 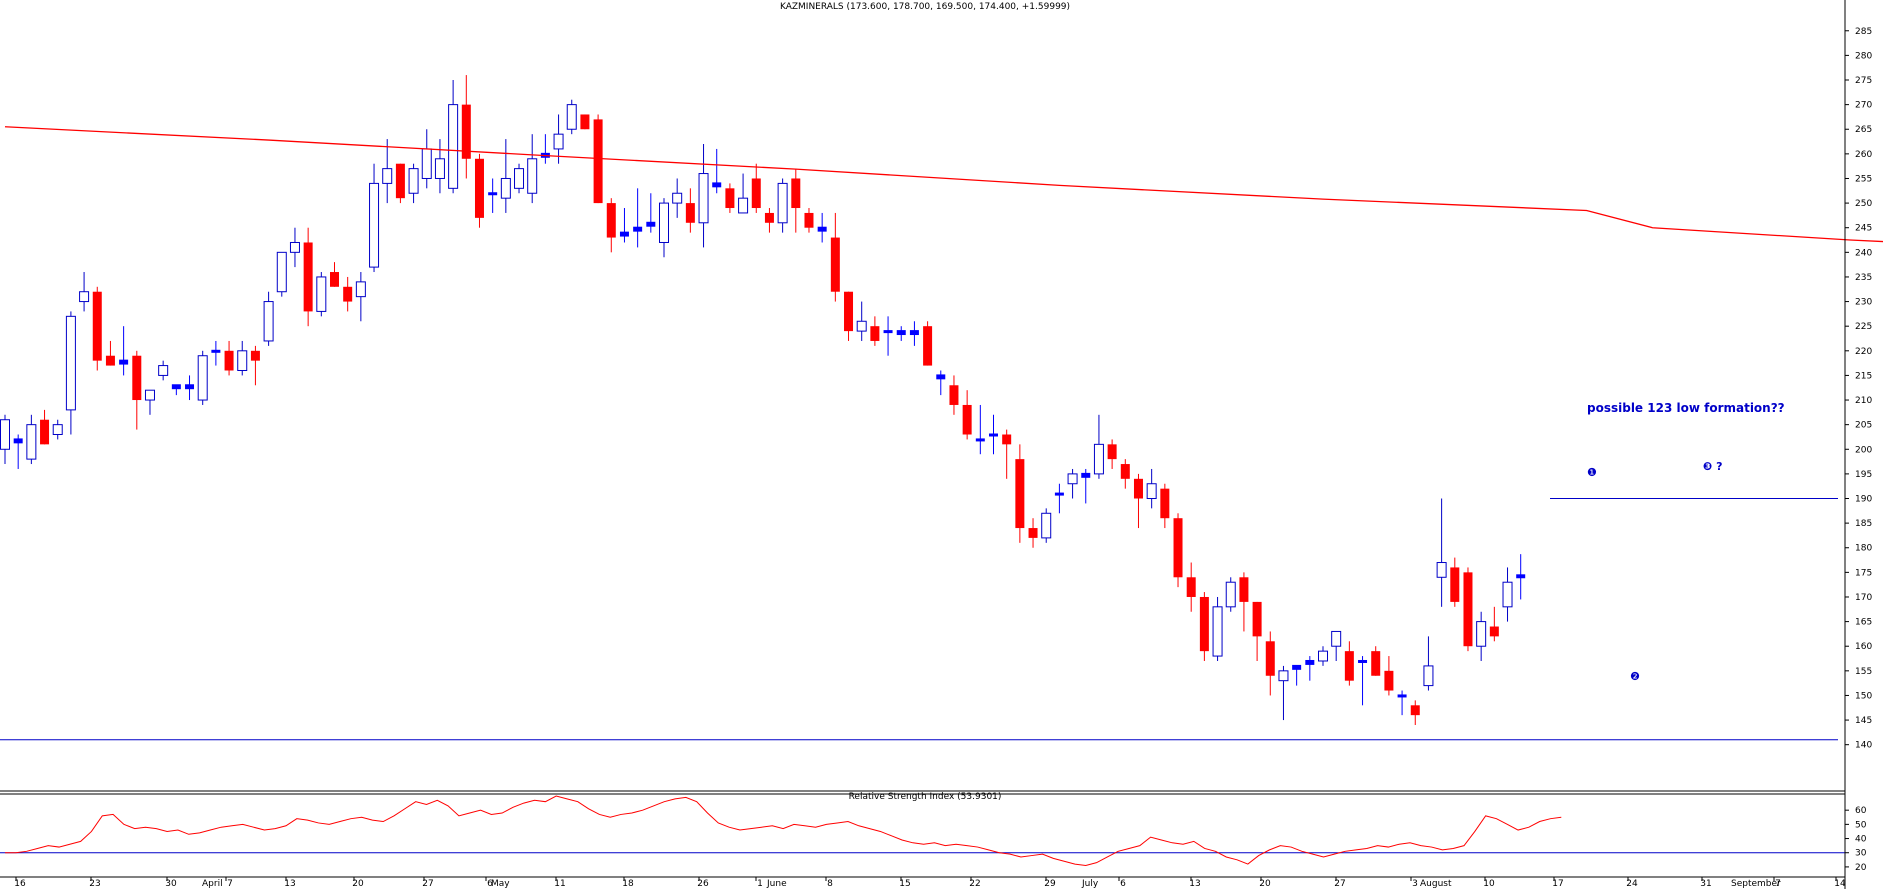 I want to click on y-tick-label: 140, so click(x=1863, y=746).